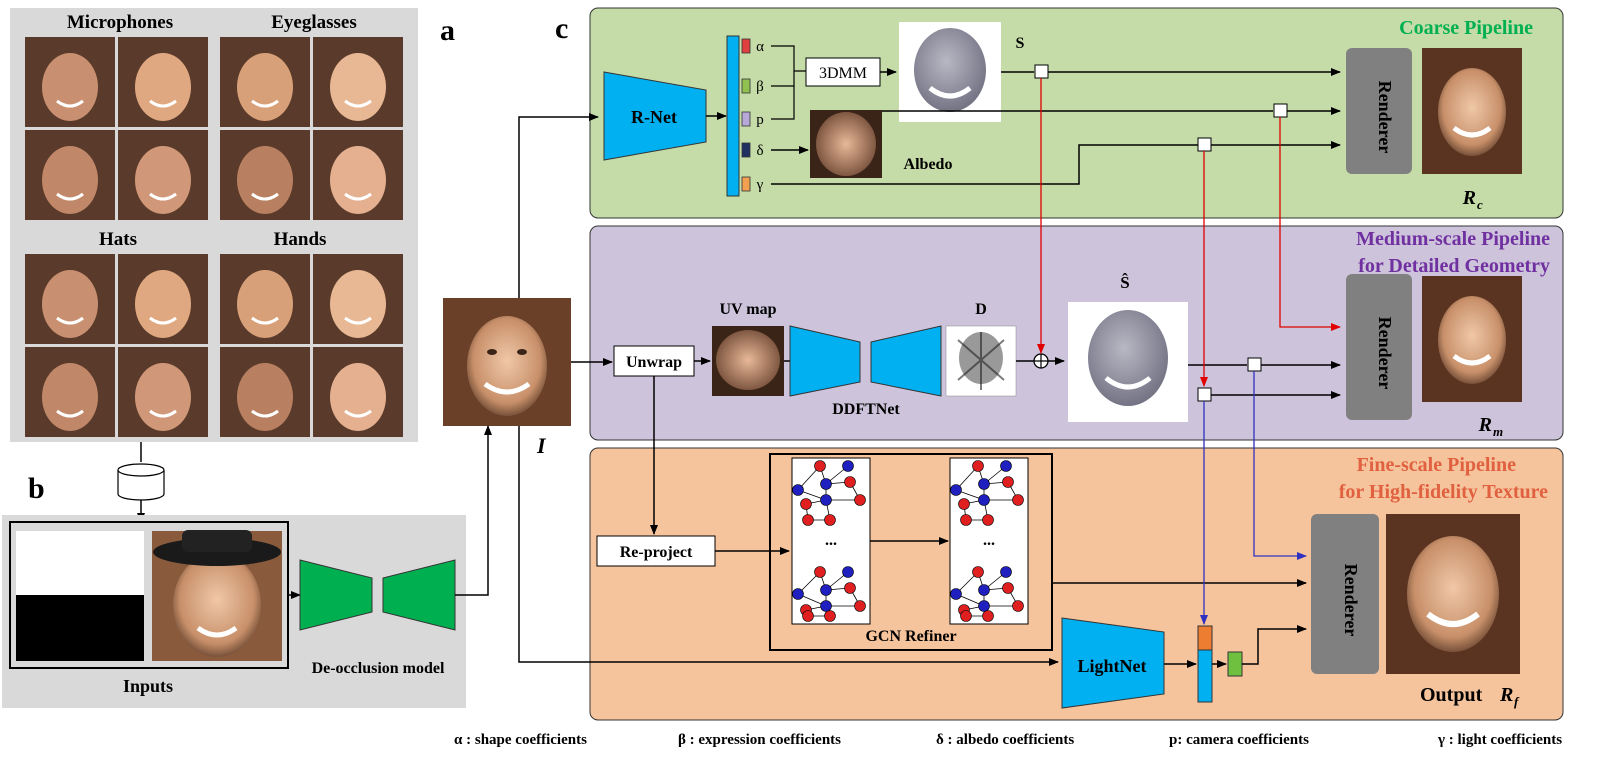 Image resolution: width=1618 pixels, height=780 pixels. What do you see at coordinates (1498, 431) in the screenshot?
I see `medium-output-subscript: m` at bounding box center [1498, 431].